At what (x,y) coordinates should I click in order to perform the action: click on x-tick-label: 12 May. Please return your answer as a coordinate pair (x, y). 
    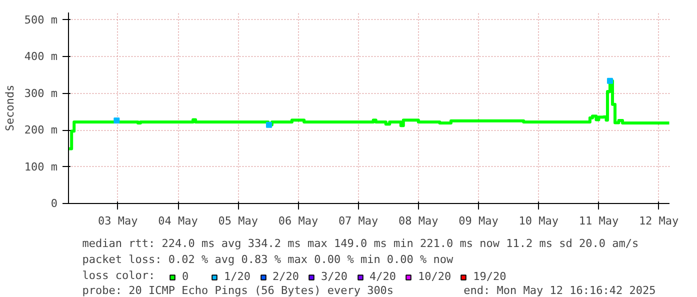
    Looking at the image, I should click on (659, 221).